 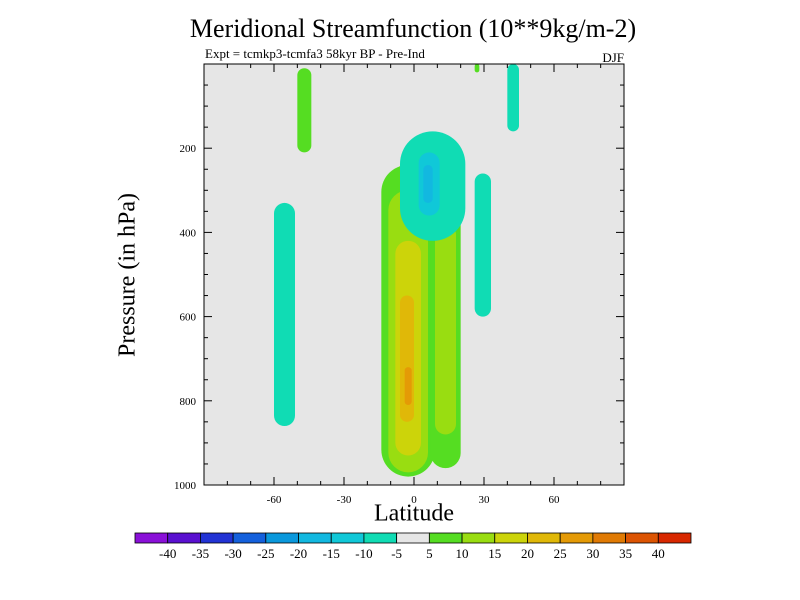 I want to click on colorbar-label: -20, so click(x=298, y=553).